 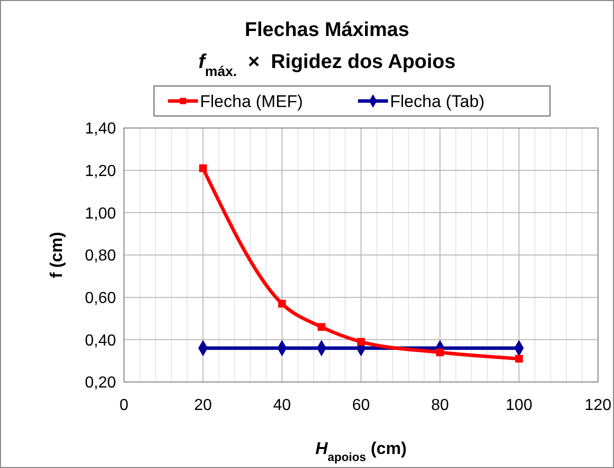 I want to click on legend-label: Flecha (MEF), so click(x=251, y=101).